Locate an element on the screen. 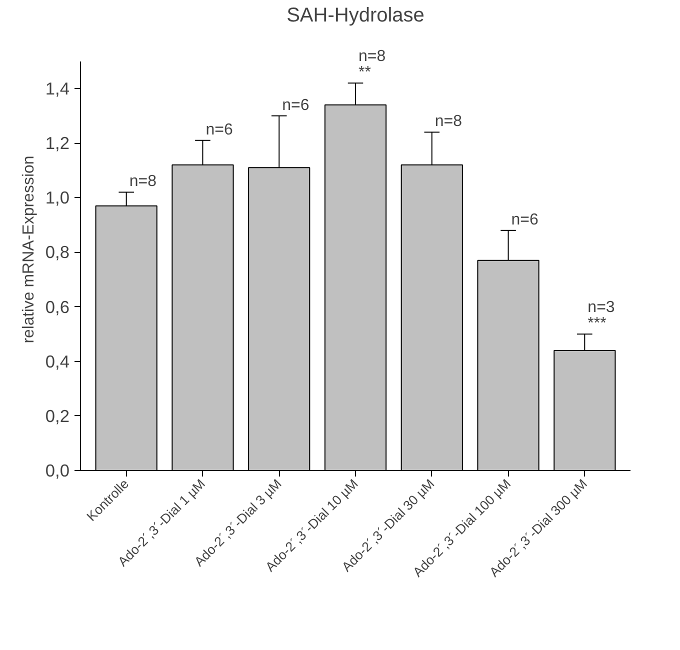  y-tick-label: 1,4 is located at coordinates (57, 88).